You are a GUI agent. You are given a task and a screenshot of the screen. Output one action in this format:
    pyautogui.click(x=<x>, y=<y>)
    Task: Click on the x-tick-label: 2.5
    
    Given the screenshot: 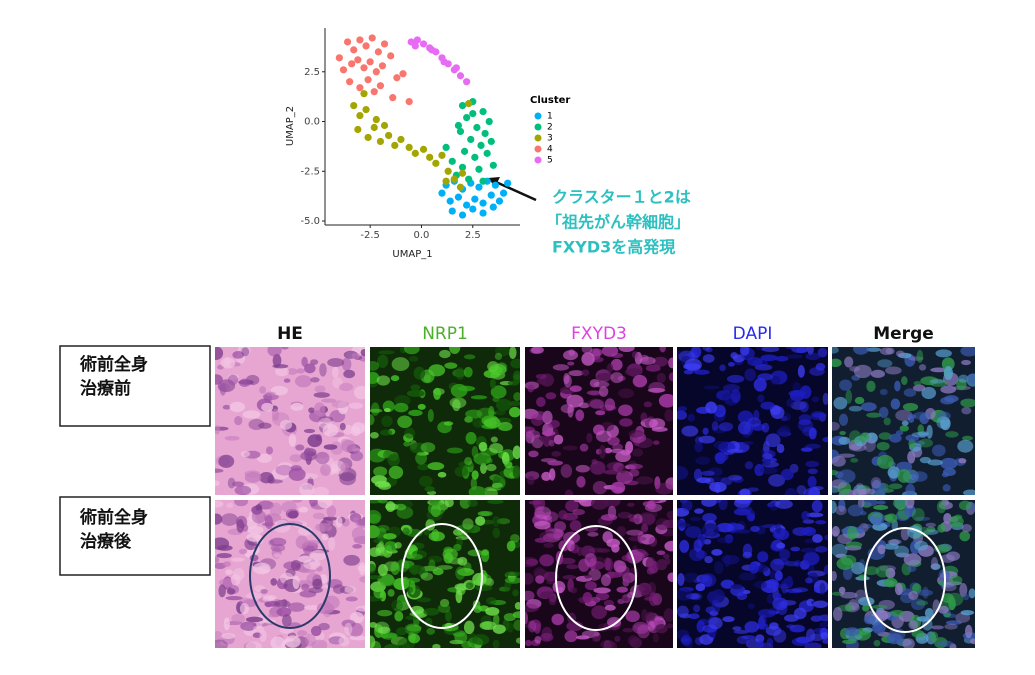 What is the action you would take?
    pyautogui.click(x=473, y=235)
    